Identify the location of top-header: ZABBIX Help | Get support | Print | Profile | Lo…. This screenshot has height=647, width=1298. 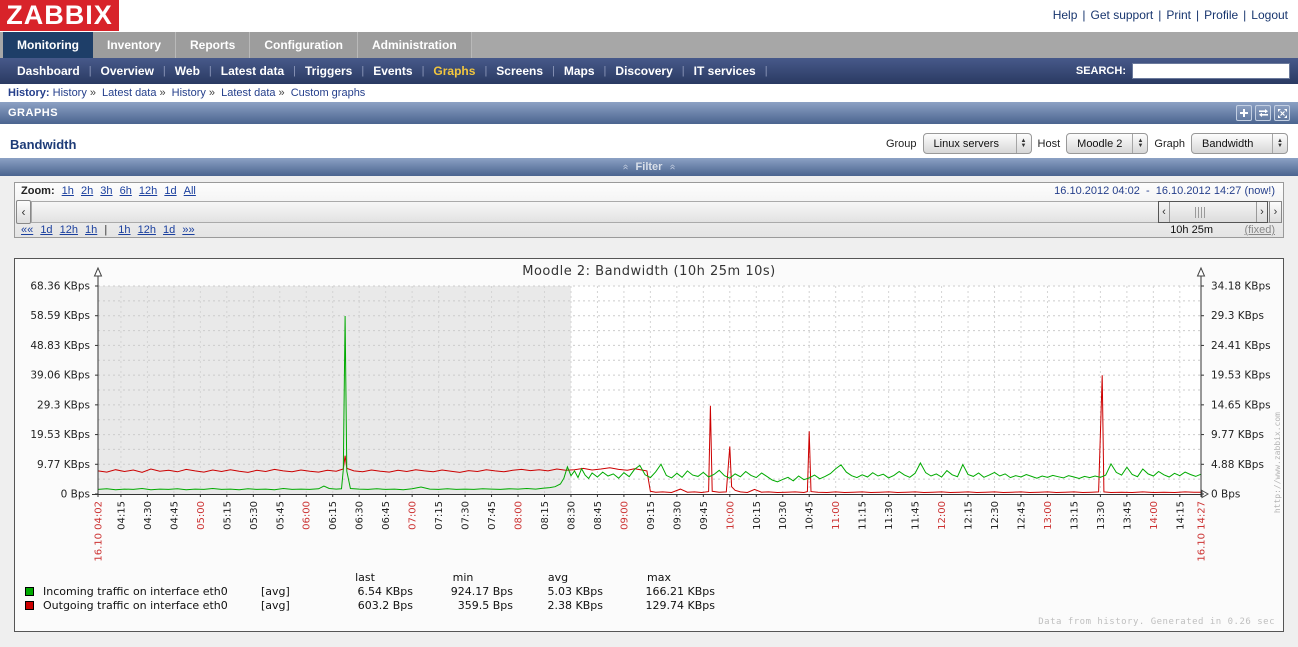
(649, 16).